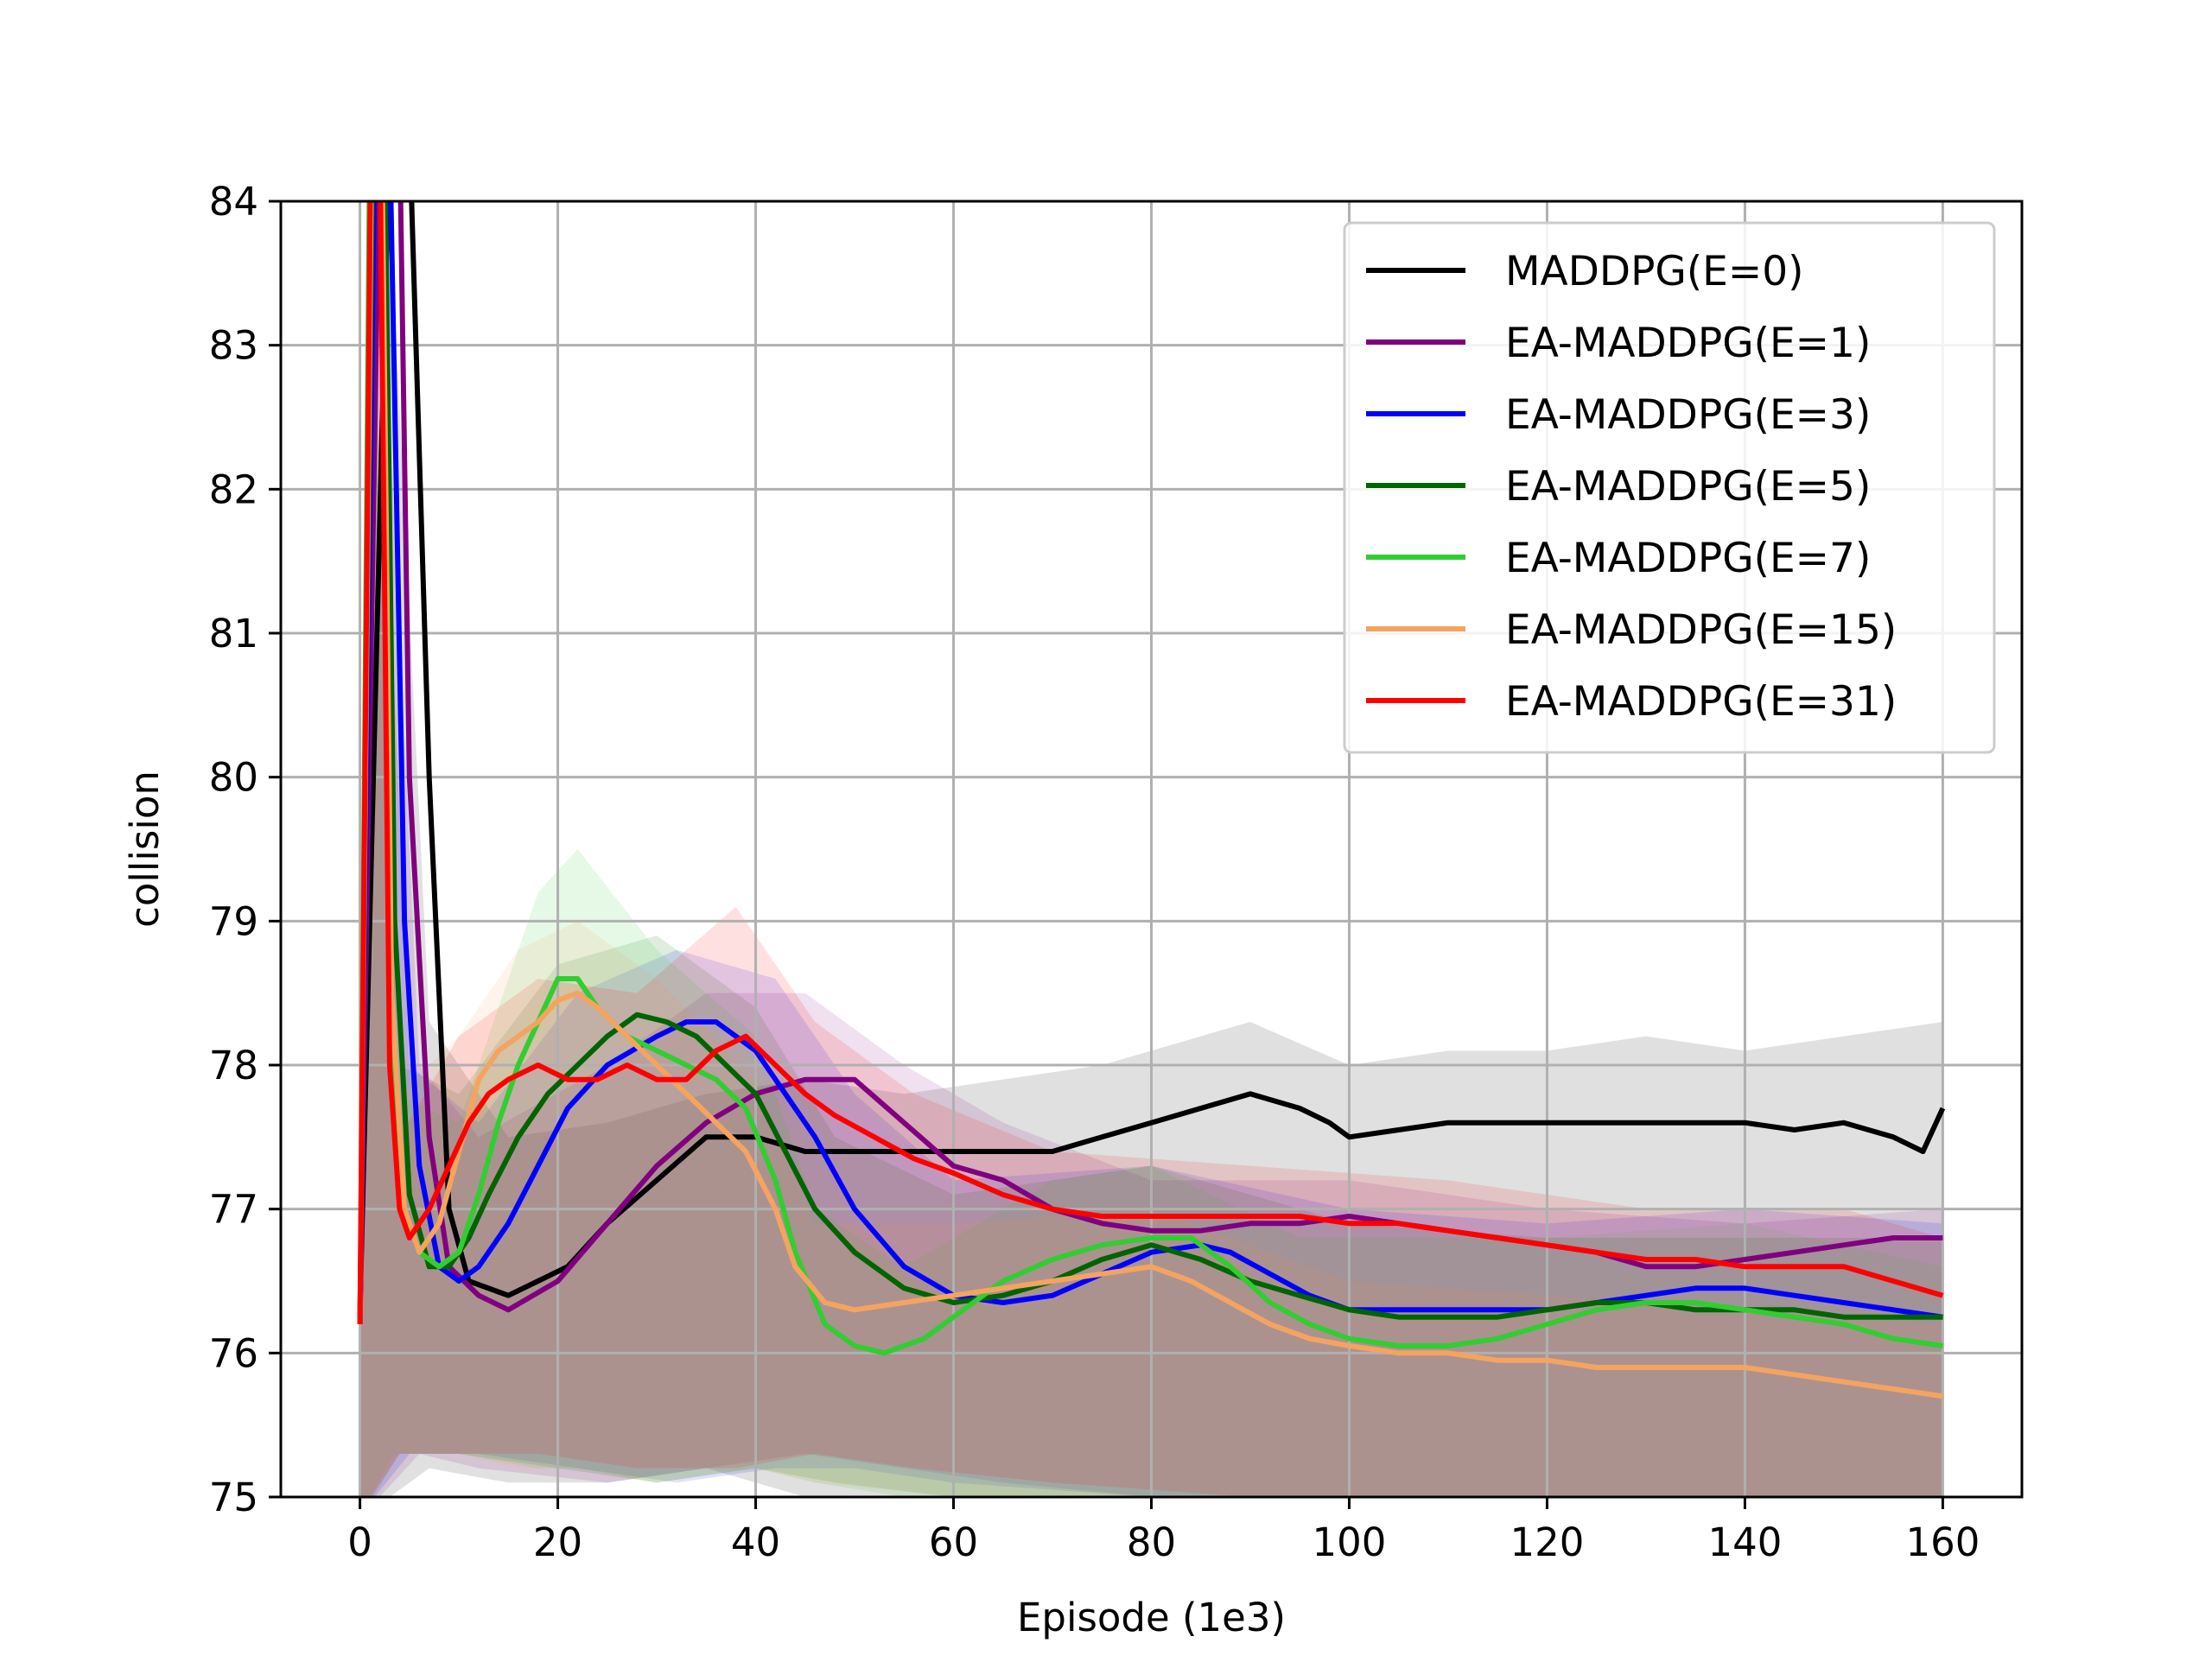 This screenshot has height=1662, width=2212. What do you see at coordinates (233, 202) in the screenshot?
I see `y-tick-label: 84` at bounding box center [233, 202].